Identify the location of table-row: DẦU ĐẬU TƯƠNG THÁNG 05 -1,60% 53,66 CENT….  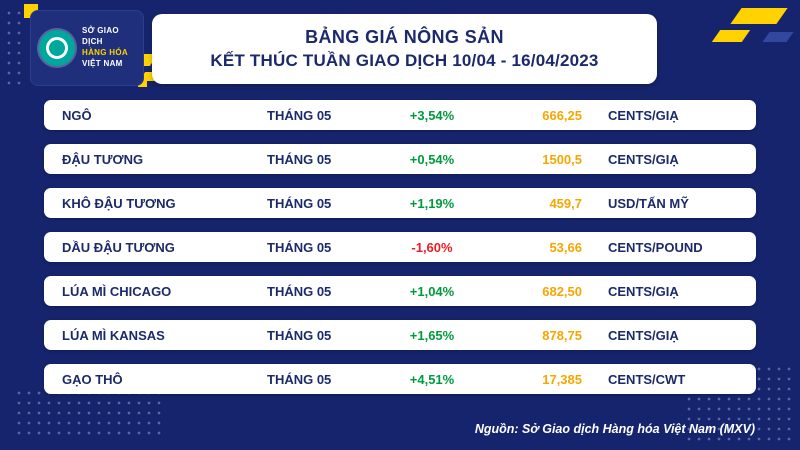
(400, 247).